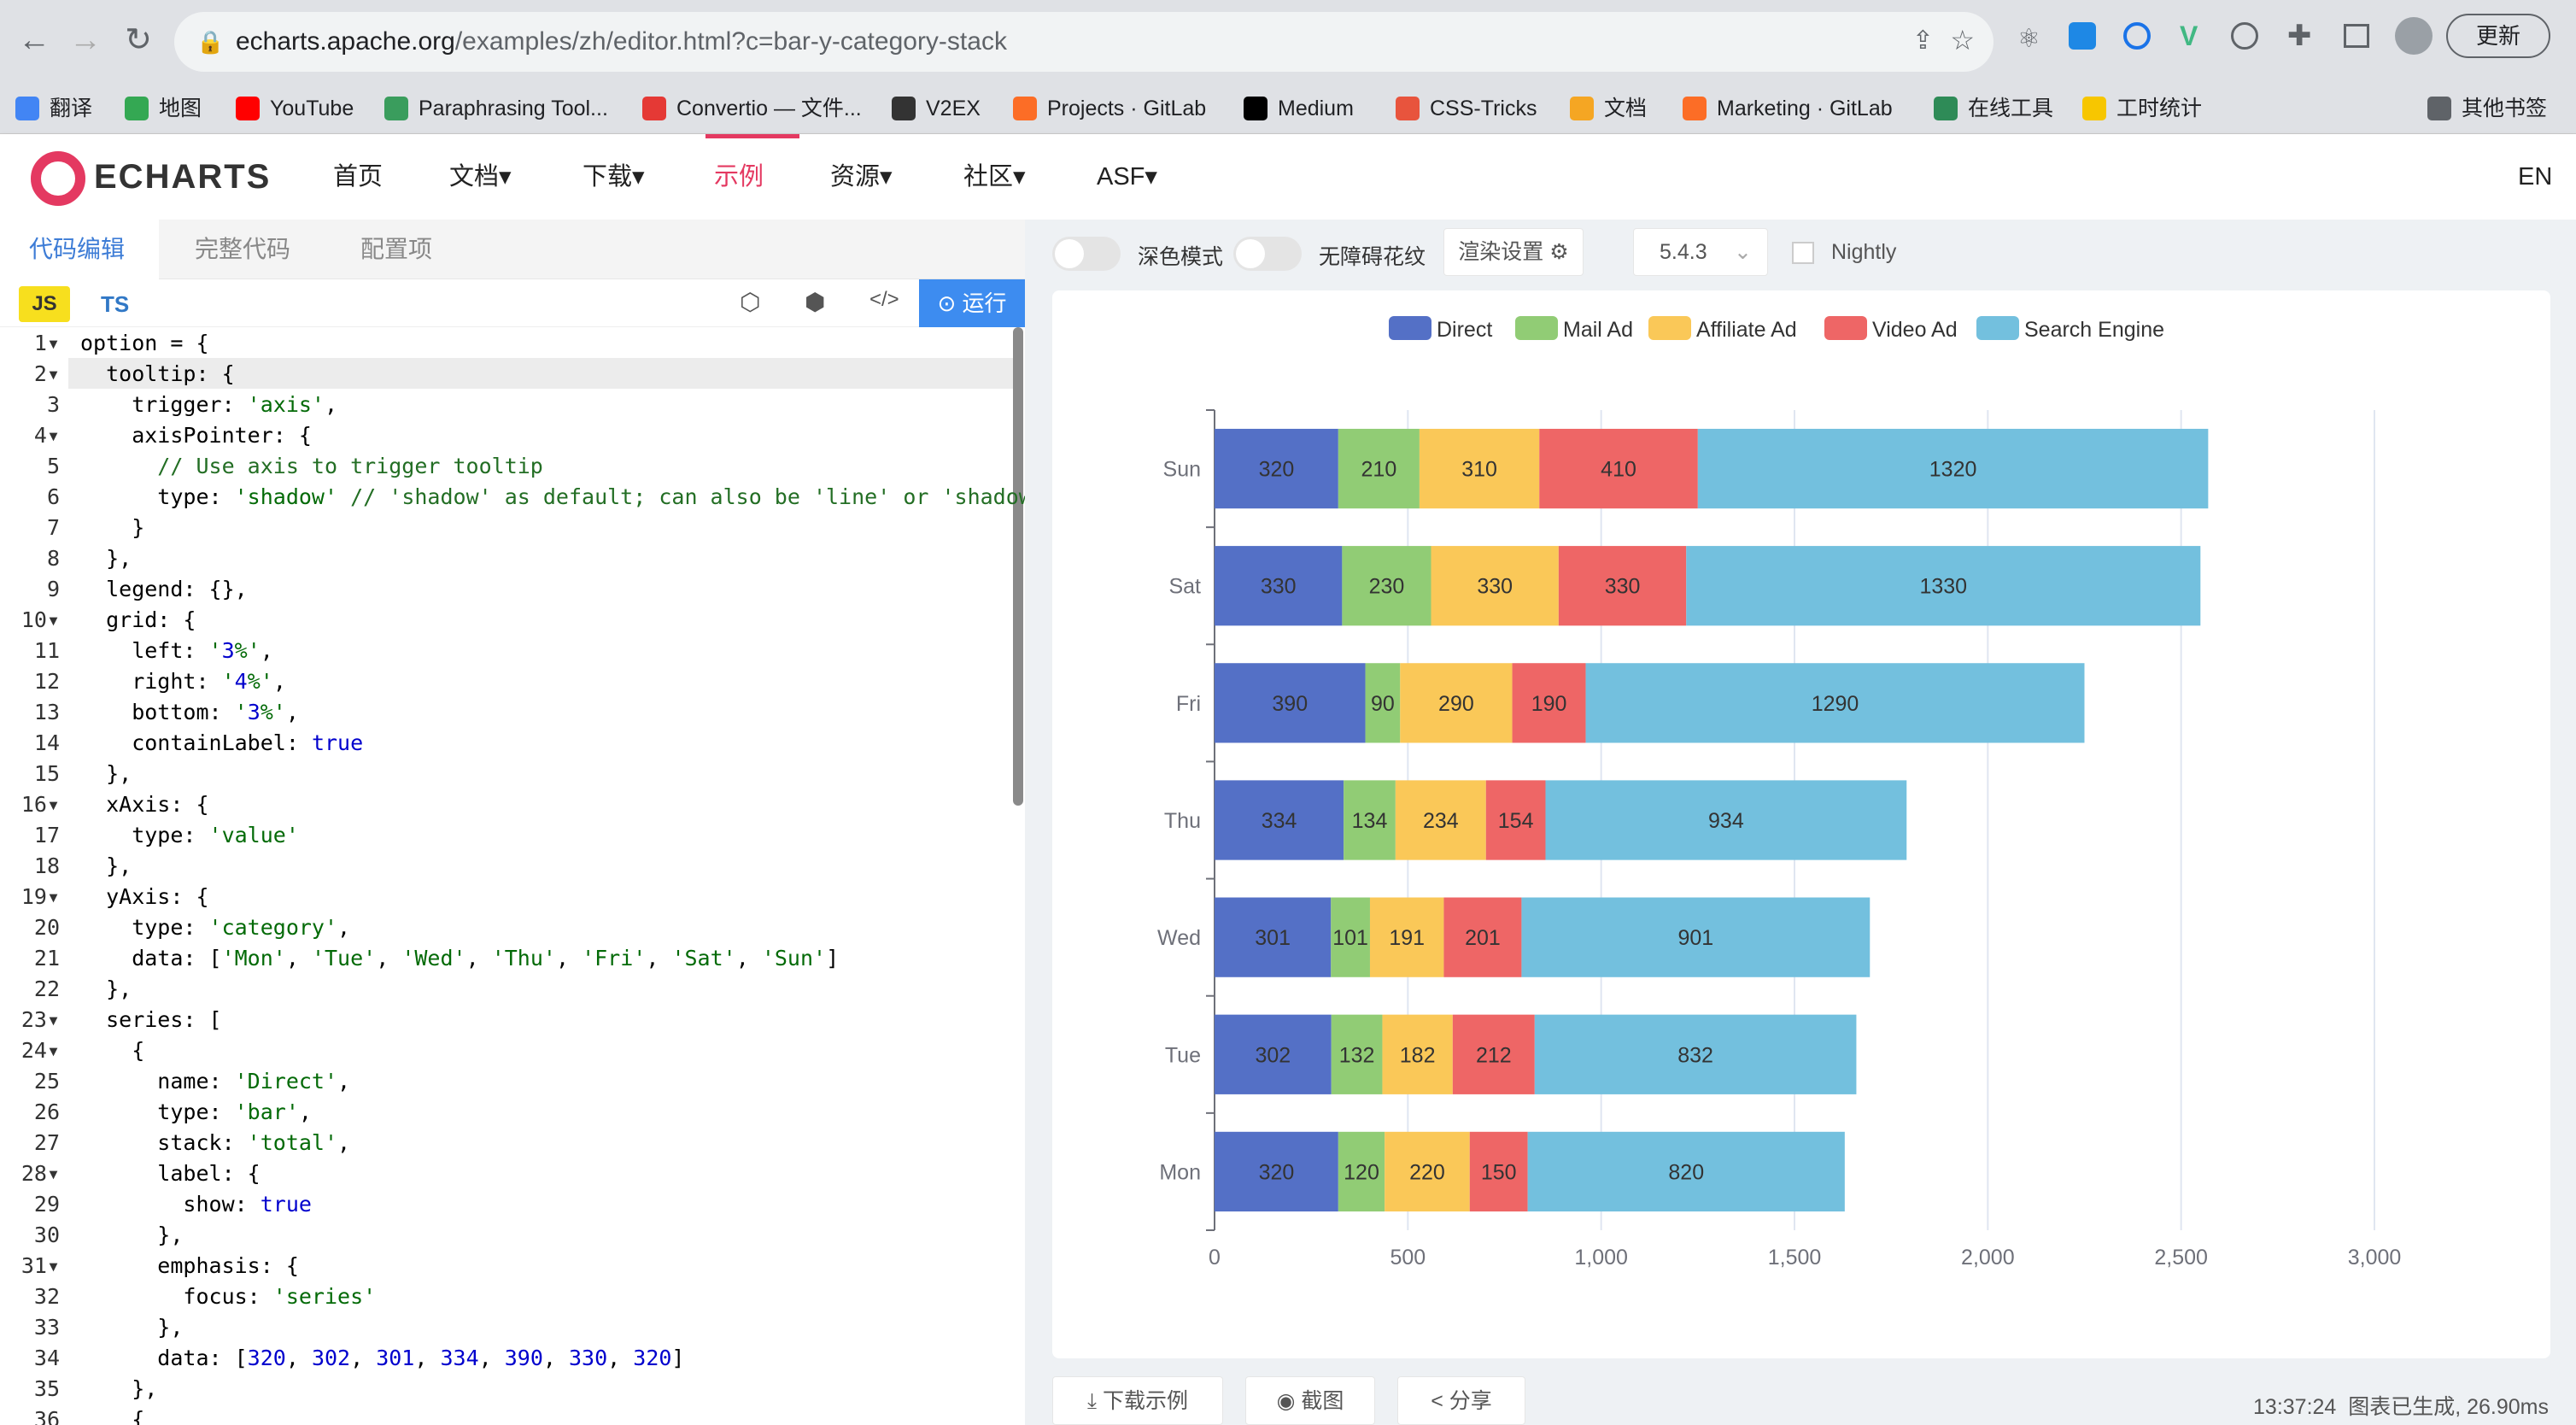 This screenshot has width=2576, height=1425. What do you see at coordinates (1559, 252) in the screenshot?
I see `gear-icon: ⚙` at bounding box center [1559, 252].